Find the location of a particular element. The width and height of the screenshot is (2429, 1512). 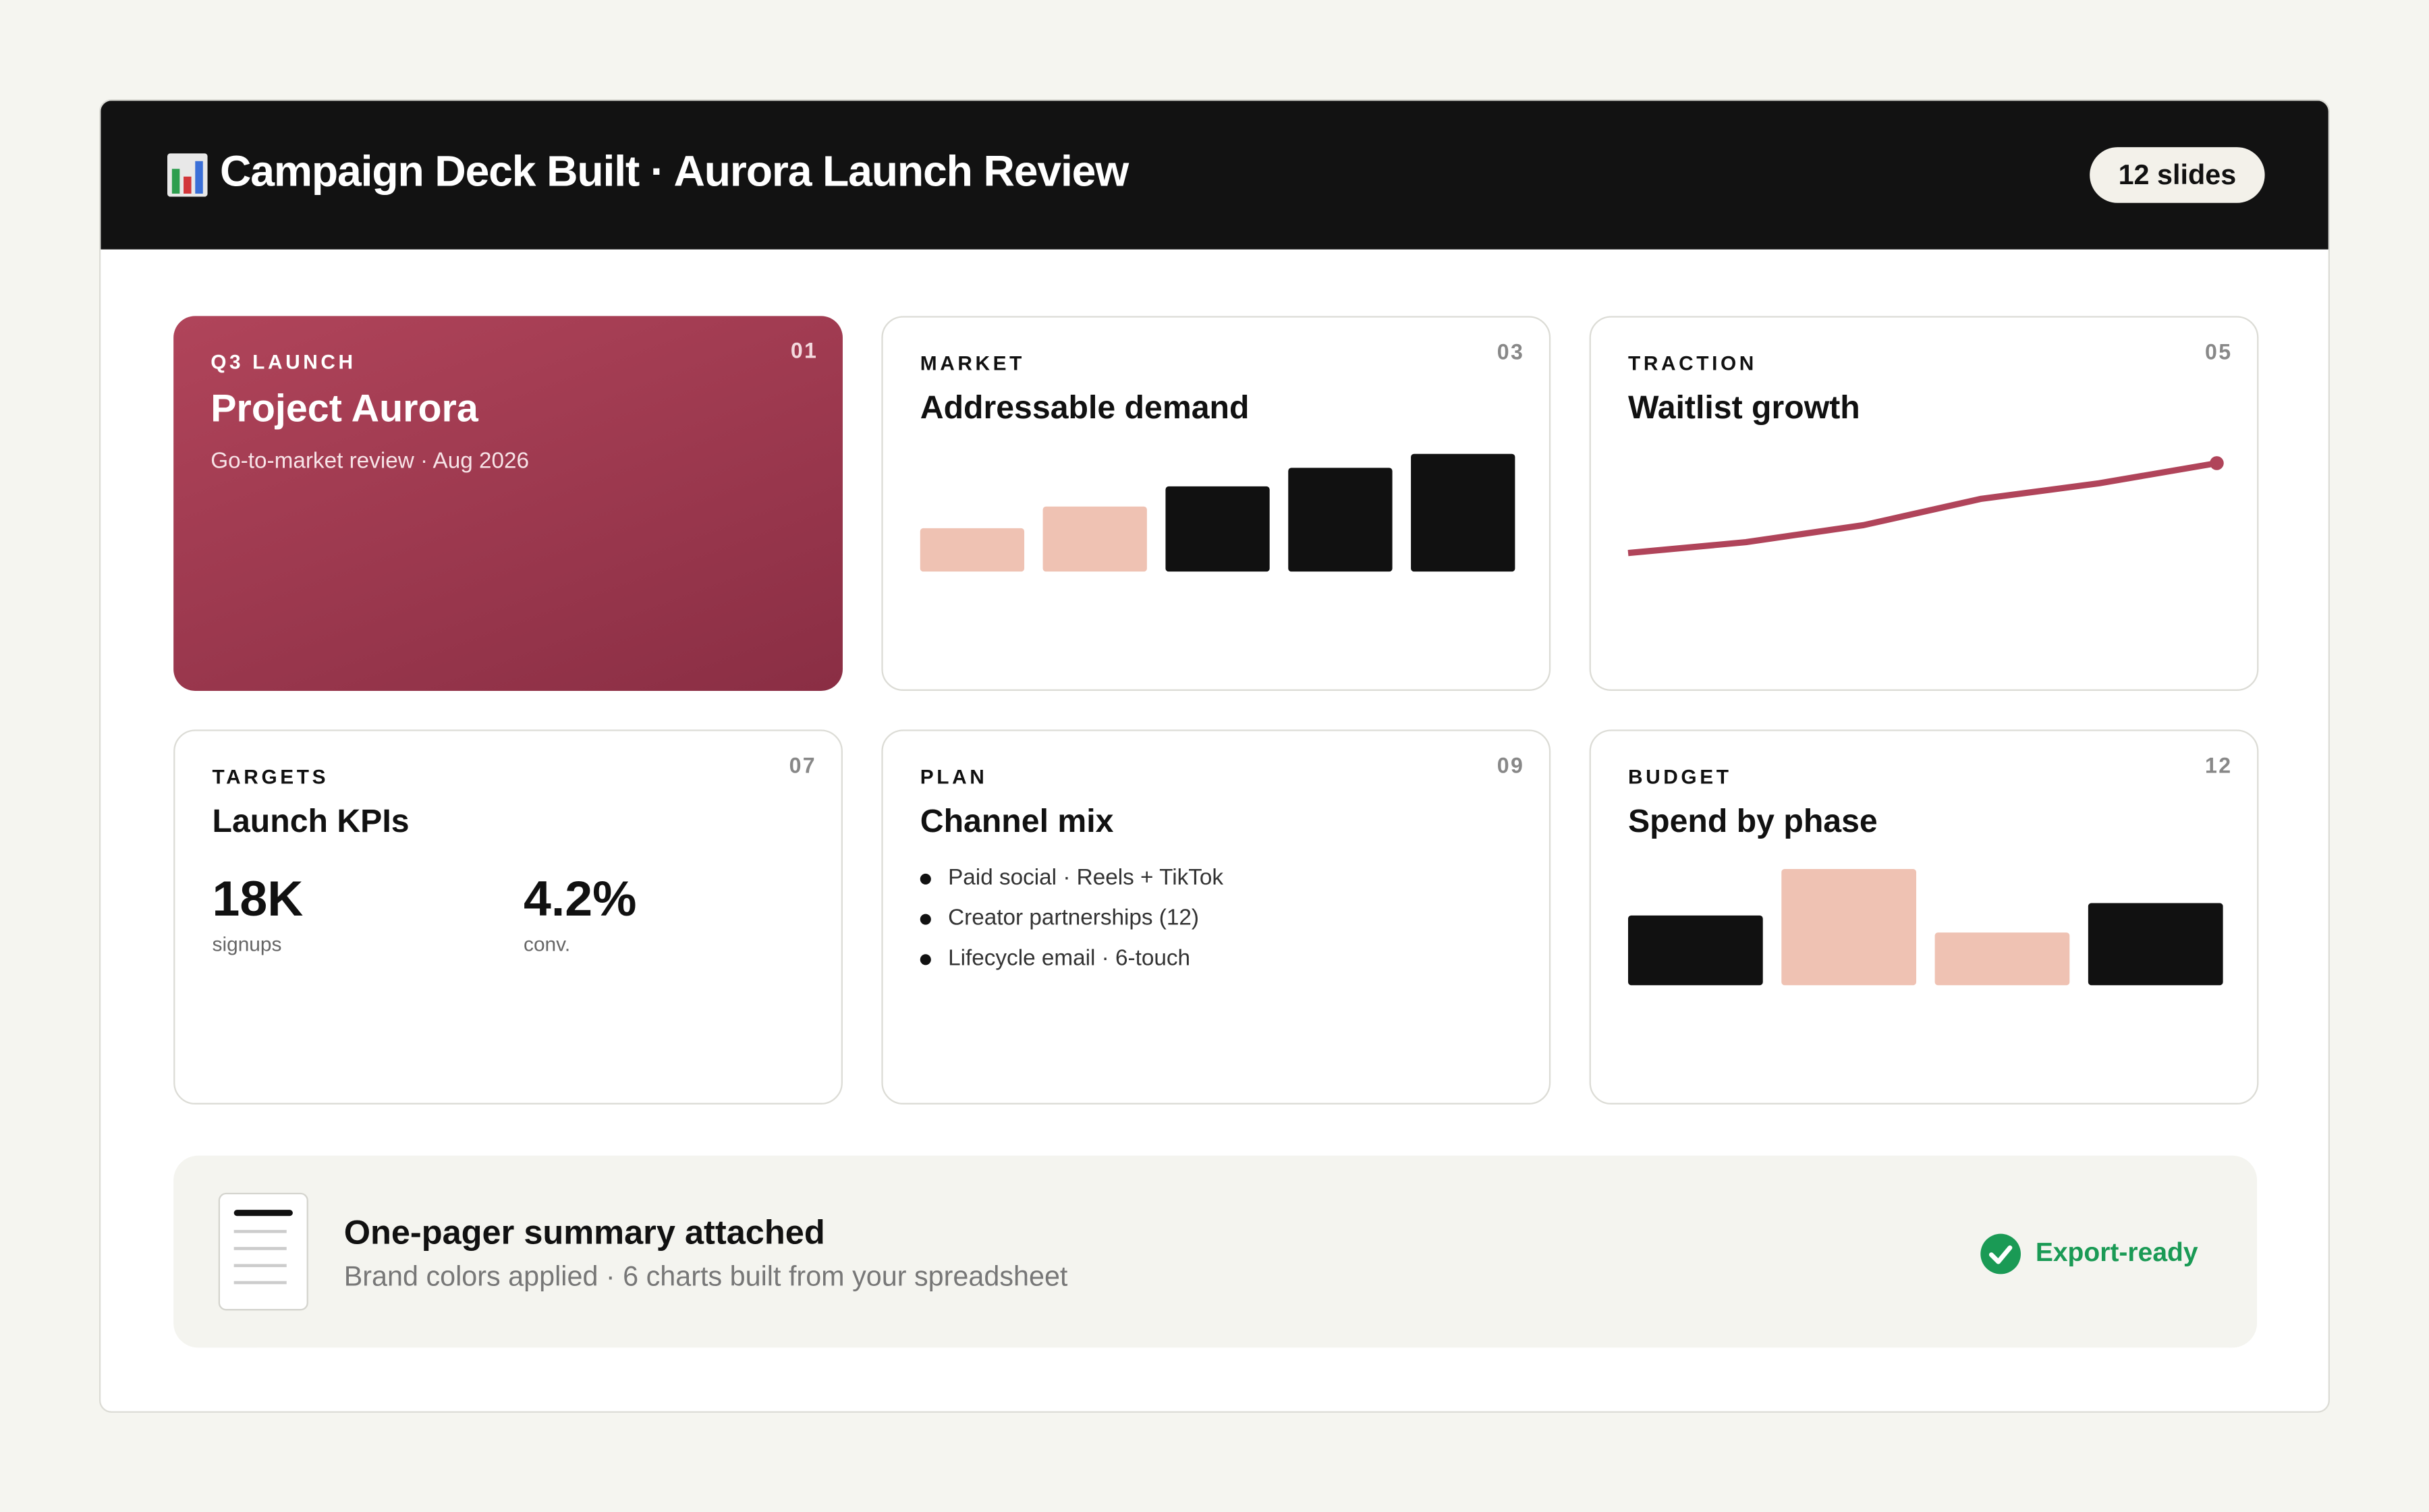

document-icon is located at coordinates (263, 1251).